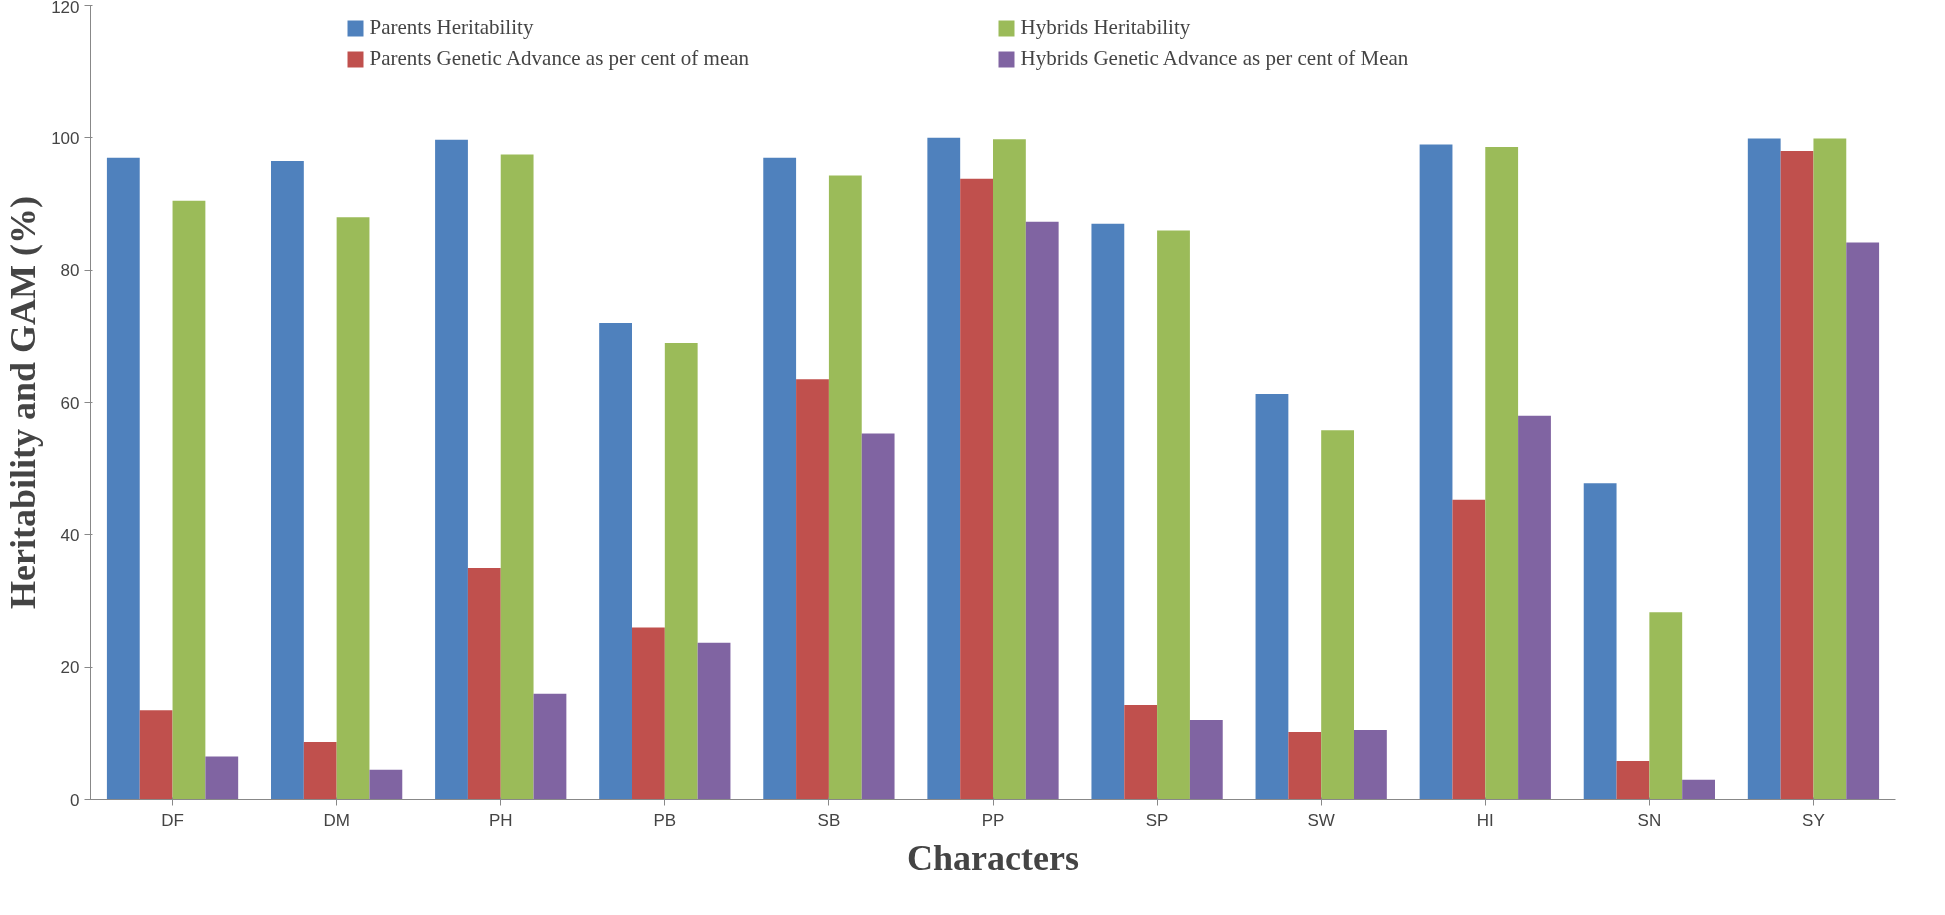 The image size is (1945, 915). Describe the element at coordinates (70, 271) in the screenshot. I see `y-tick-label: 80` at that location.